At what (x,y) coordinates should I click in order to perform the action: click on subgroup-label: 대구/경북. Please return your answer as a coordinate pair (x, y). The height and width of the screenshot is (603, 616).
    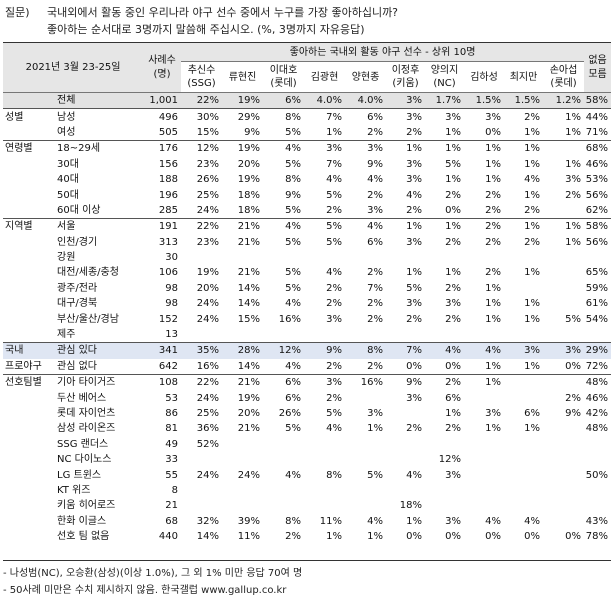
    Looking at the image, I should click on (77, 304).